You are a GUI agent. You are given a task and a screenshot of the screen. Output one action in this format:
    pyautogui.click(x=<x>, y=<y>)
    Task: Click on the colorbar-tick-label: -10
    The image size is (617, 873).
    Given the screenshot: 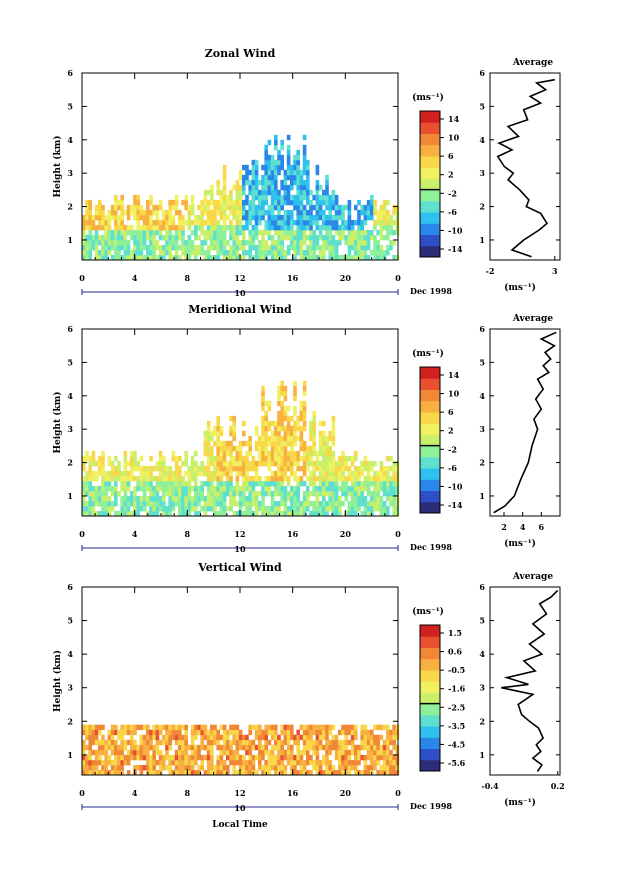 What is the action you would take?
    pyautogui.click(x=455, y=230)
    